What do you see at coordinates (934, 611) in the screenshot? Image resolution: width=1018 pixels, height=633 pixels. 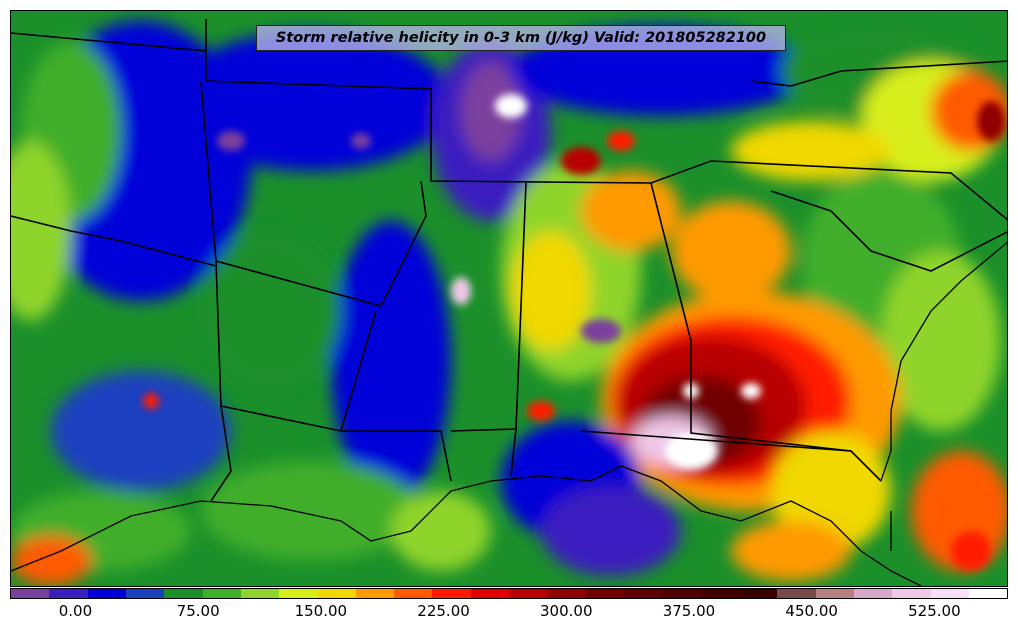 I see `colorbar-tick-label: 525.00` at bounding box center [934, 611].